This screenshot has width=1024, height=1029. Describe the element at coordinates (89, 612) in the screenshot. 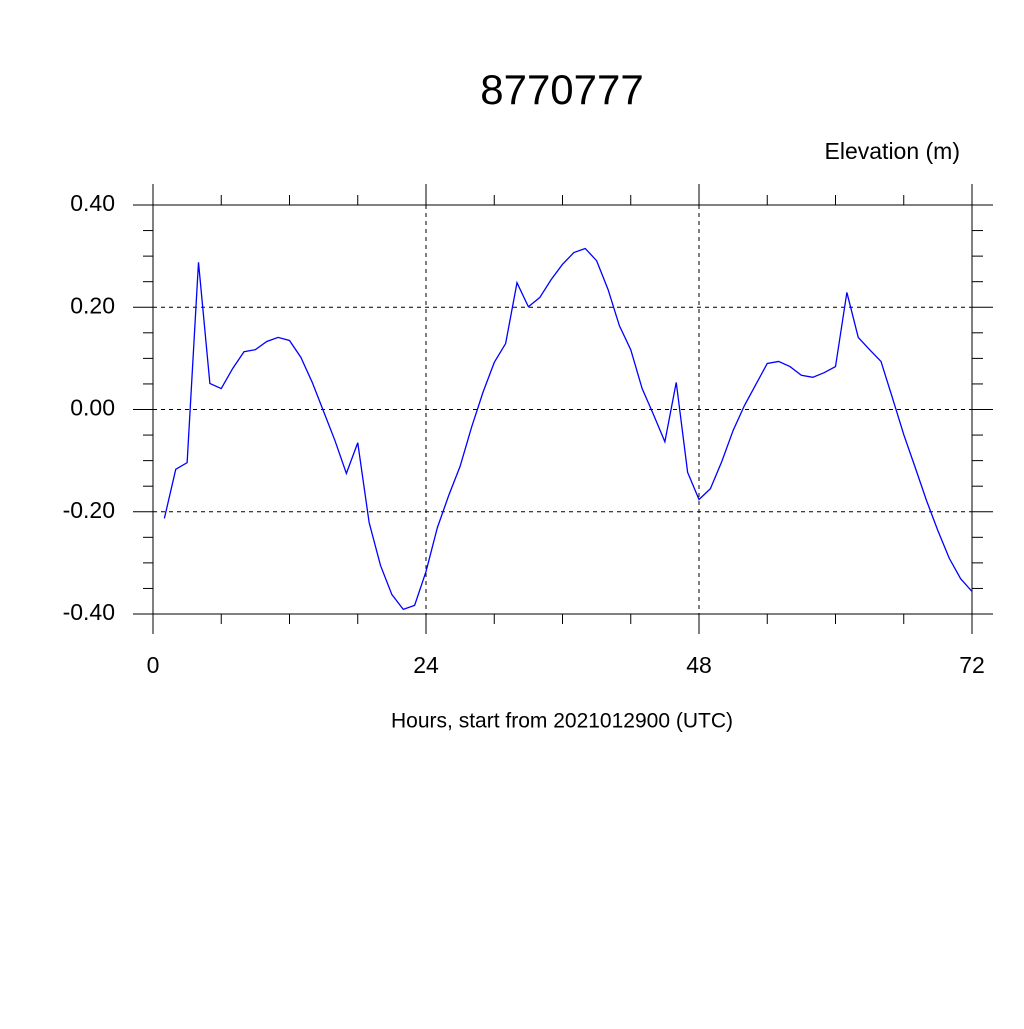

I see `y-tick-label: -0.40` at that location.